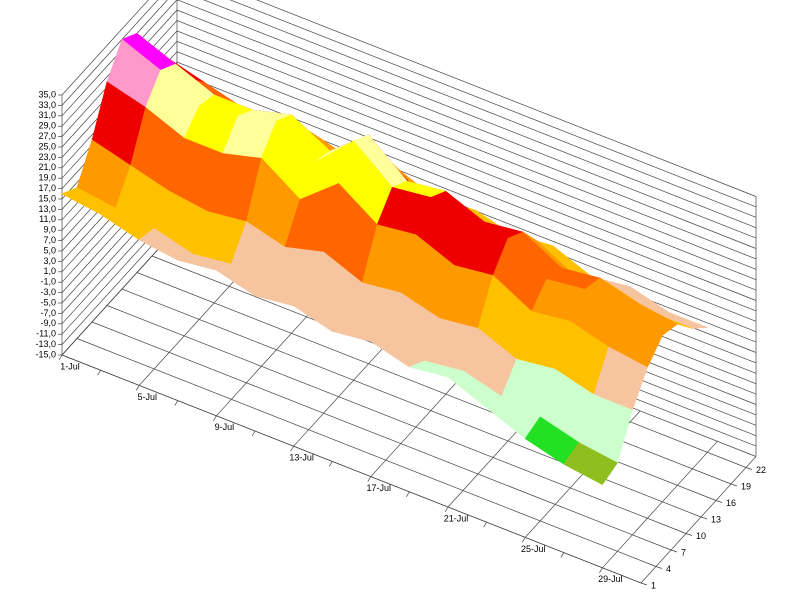 The width and height of the screenshot is (800, 605). Describe the element at coordinates (47, 105) in the screenshot. I see `z-tick-label: 33,0` at that location.